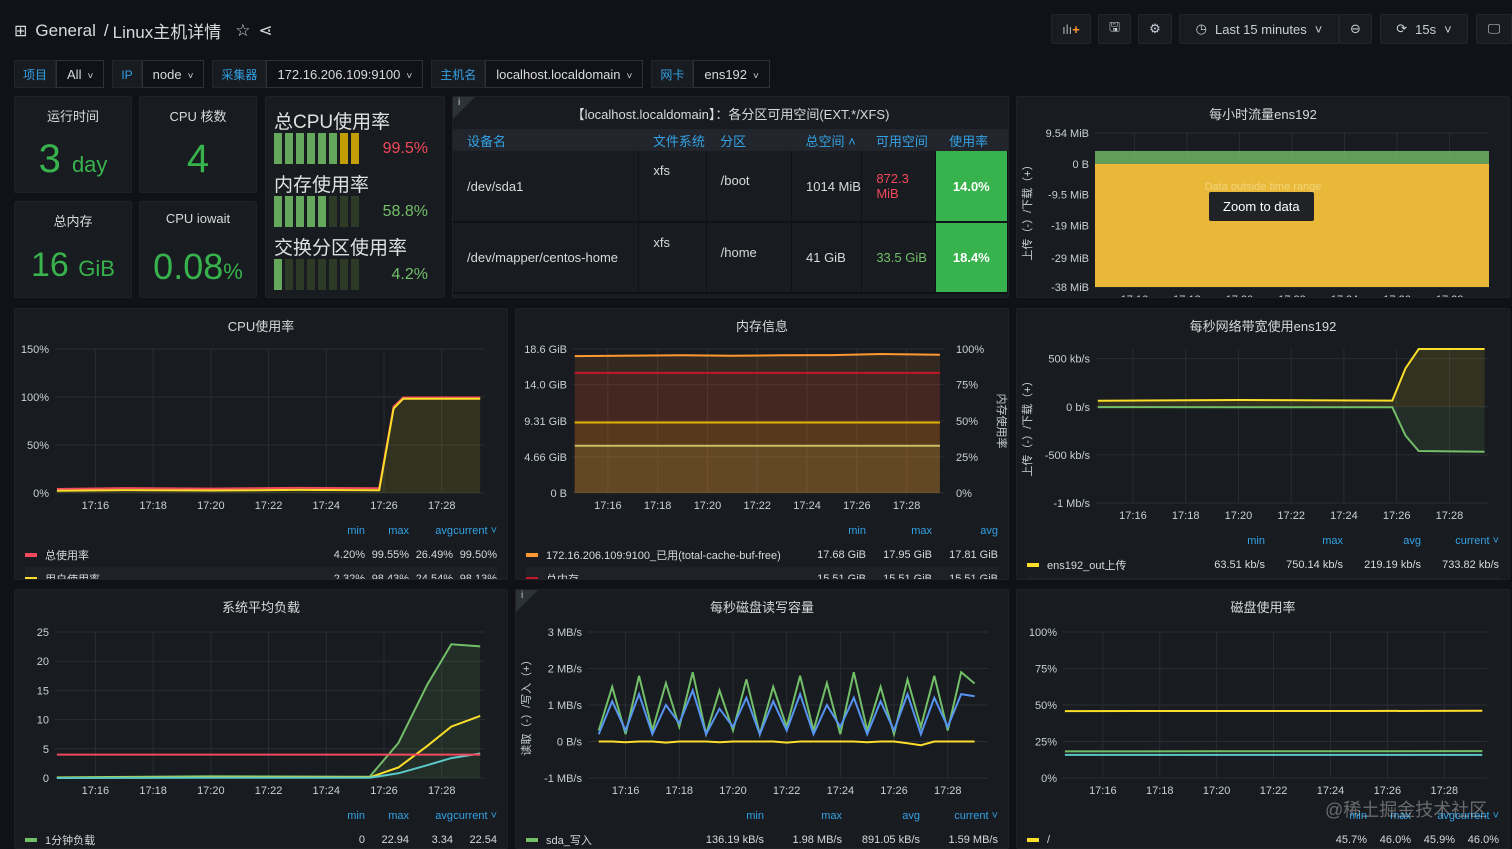 This screenshot has width=1512, height=849. Describe the element at coordinates (672, 186) in the screenshot. I see `cell-fs: xfs` at that location.